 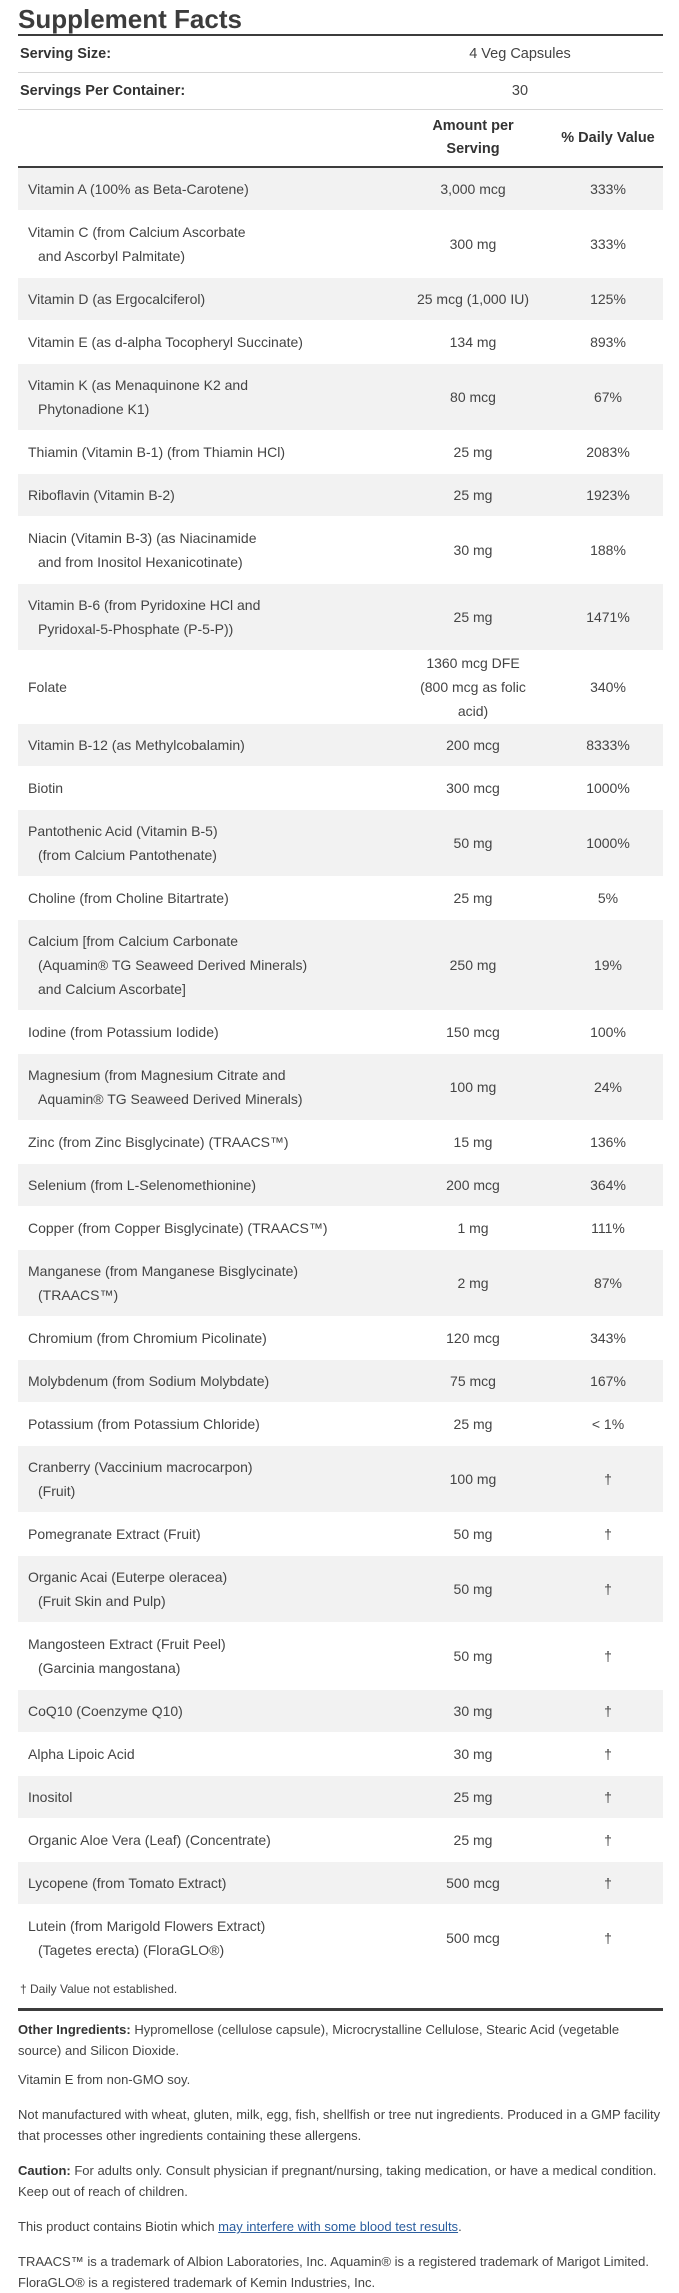 I want to click on nutrient-amount: 500 mcg, so click(x=473, y=1883).